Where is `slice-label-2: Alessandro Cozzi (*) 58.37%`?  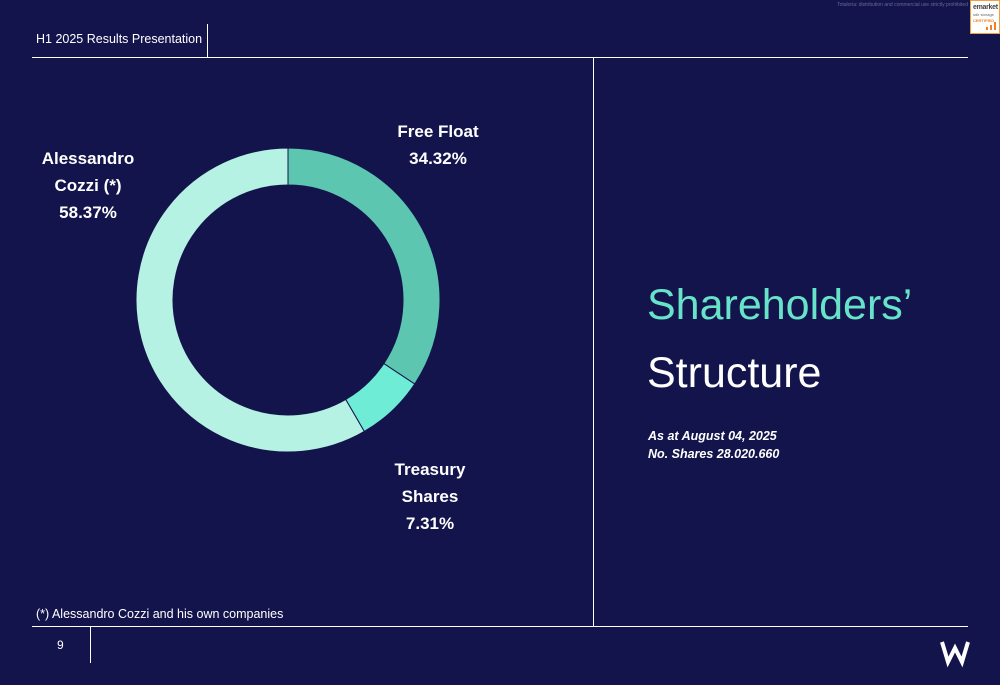 slice-label-2: Alessandro Cozzi (*) 58.37% is located at coordinates (88, 185).